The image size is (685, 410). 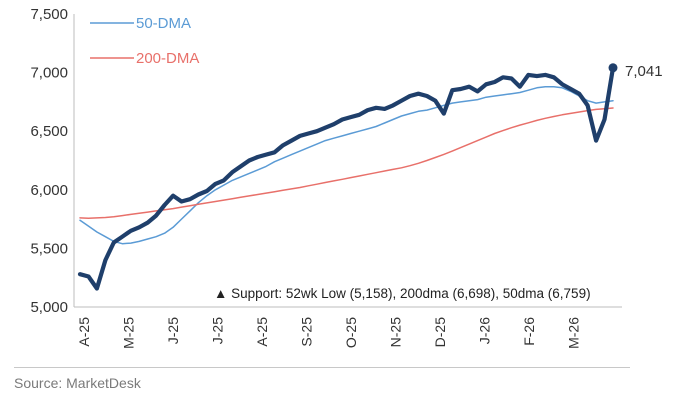 I want to click on x-tick-label: O-25, so click(x=351, y=332).